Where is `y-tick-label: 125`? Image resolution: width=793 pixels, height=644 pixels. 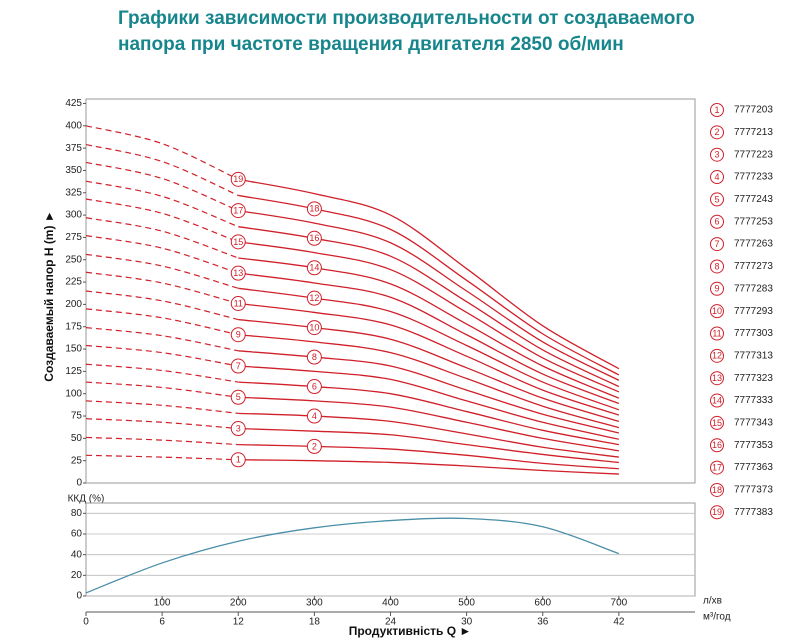
y-tick-label: 125 is located at coordinates (73, 371).